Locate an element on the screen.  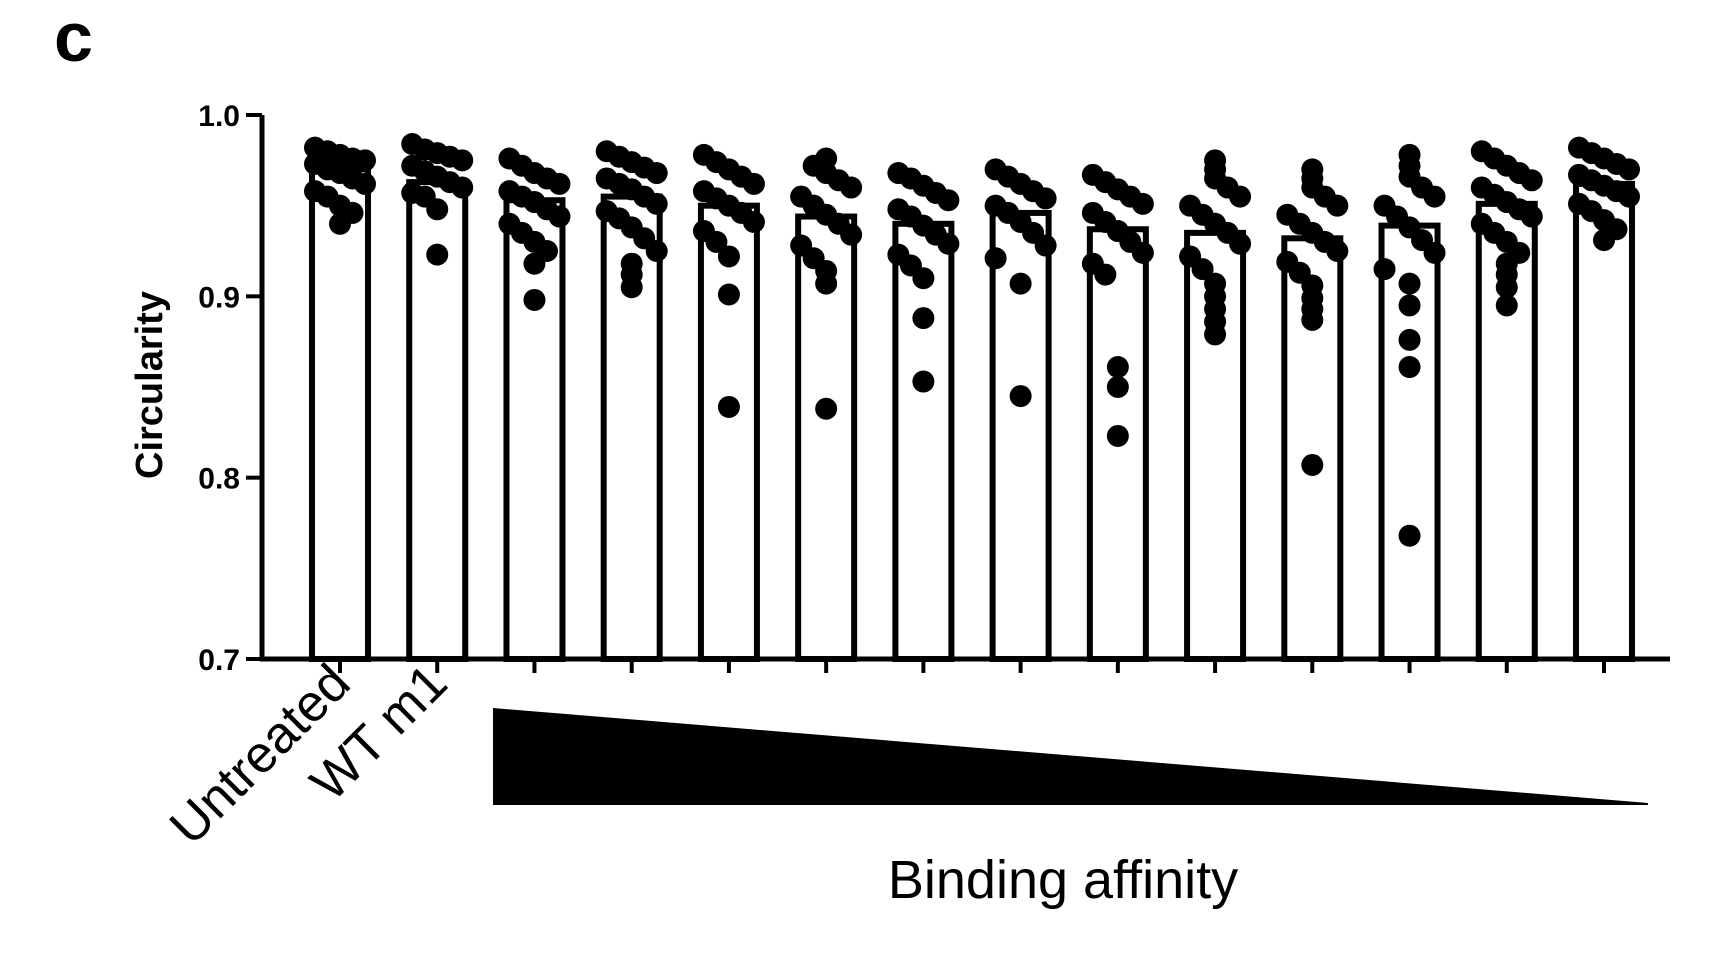
y-tick-label: 0.8 is located at coordinates (219, 479).